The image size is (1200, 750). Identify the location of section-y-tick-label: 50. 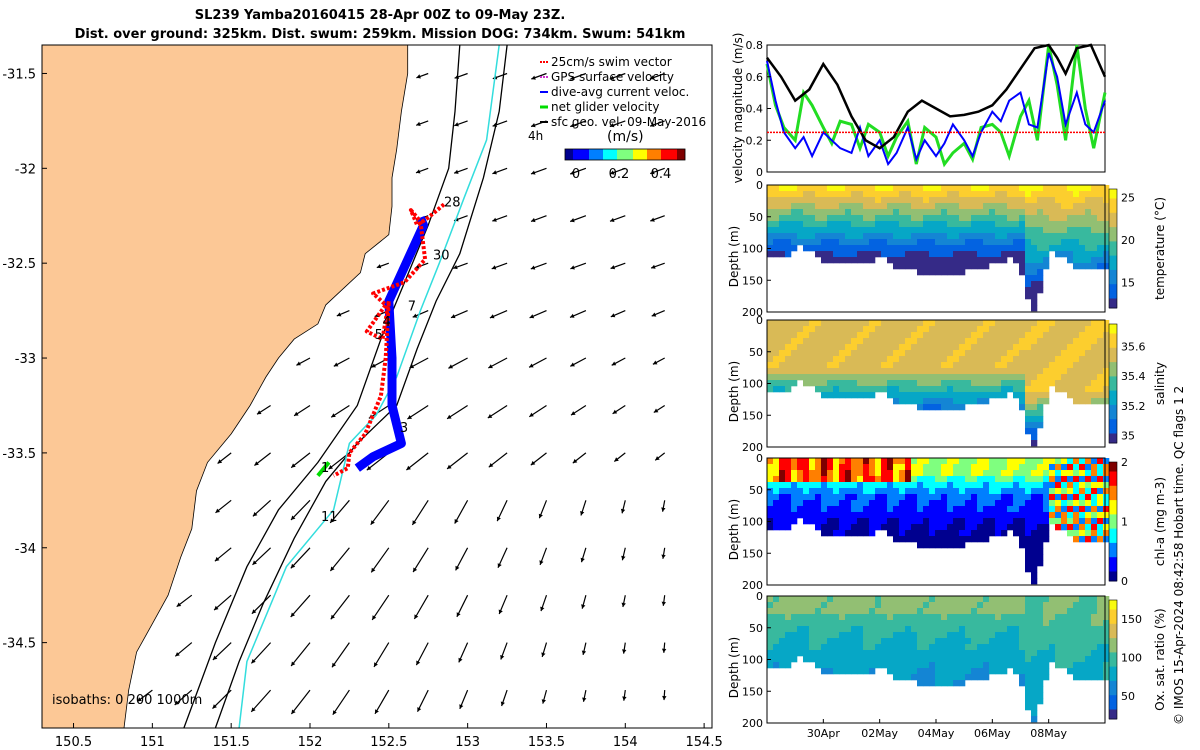
(756, 217).